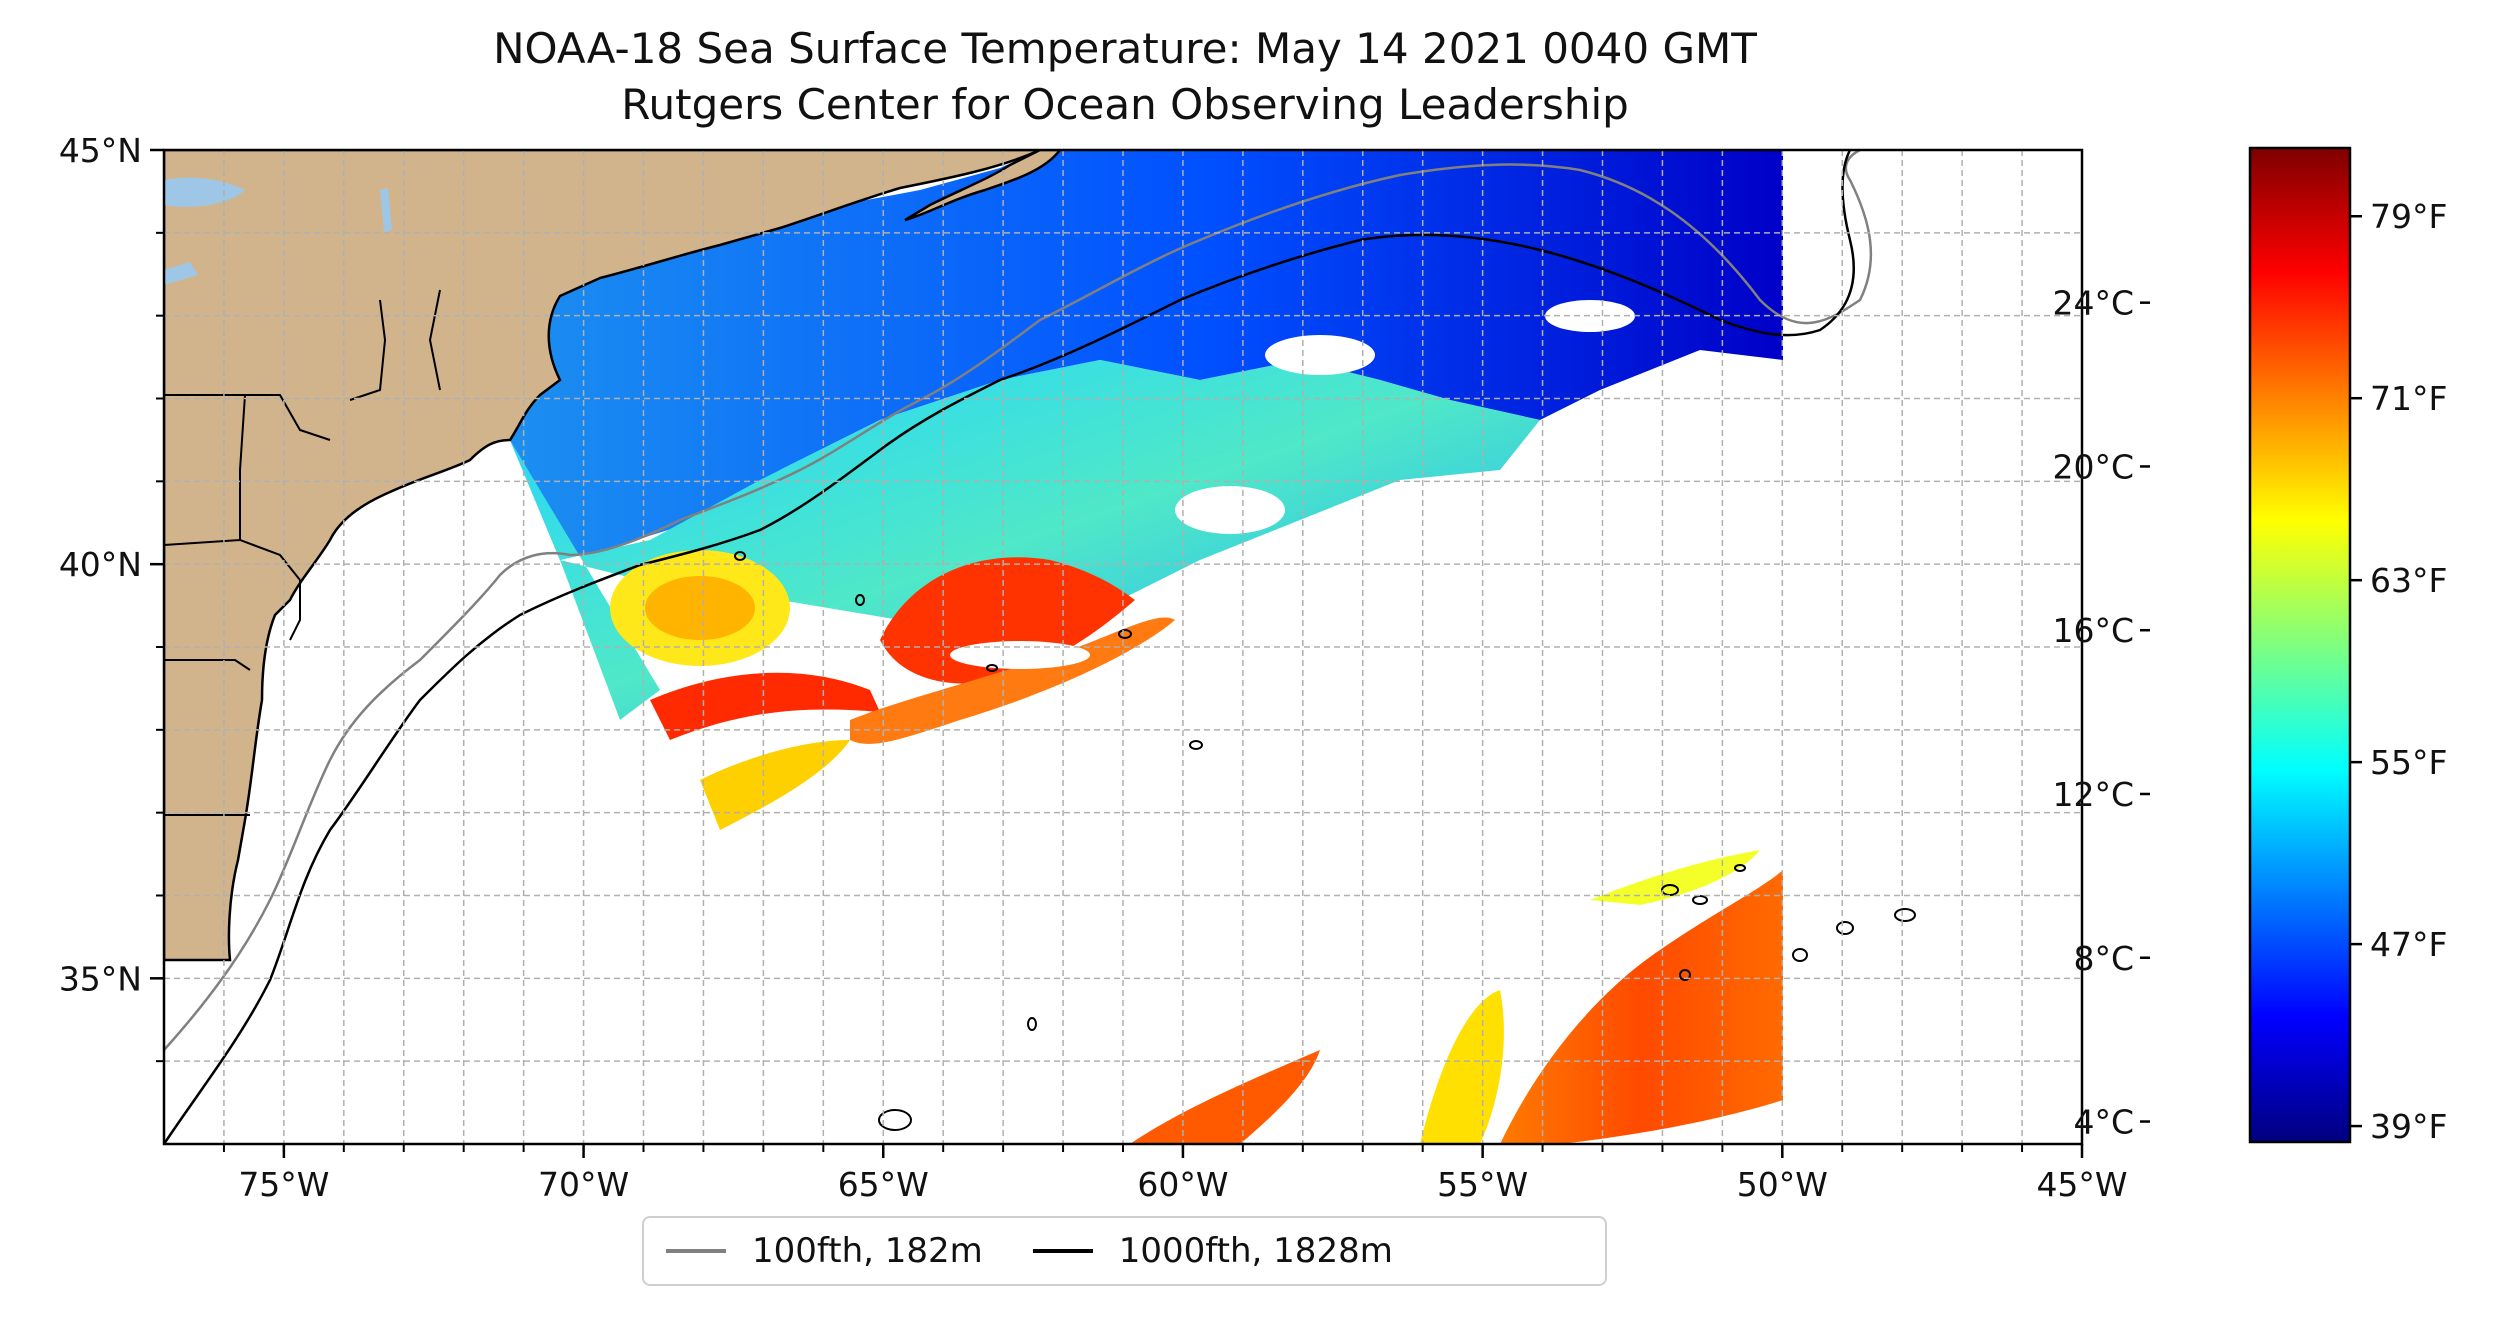  Describe the element at coordinates (1675, 877) in the screenshot. I see `sst-warm-southeast-yellow` at that location.